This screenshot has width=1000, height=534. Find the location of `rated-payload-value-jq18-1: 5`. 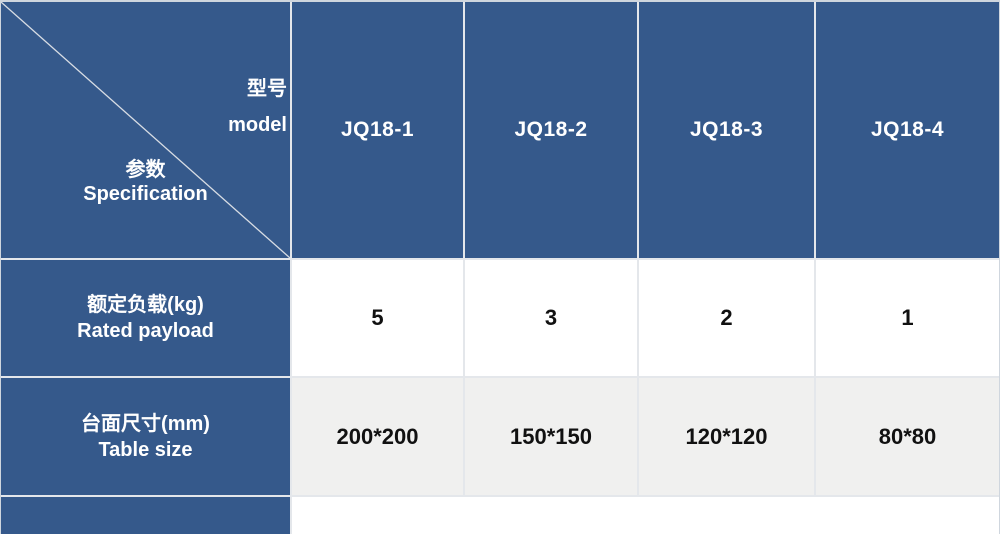

rated-payload-value-jq18-1: 5 is located at coordinates (377, 318).